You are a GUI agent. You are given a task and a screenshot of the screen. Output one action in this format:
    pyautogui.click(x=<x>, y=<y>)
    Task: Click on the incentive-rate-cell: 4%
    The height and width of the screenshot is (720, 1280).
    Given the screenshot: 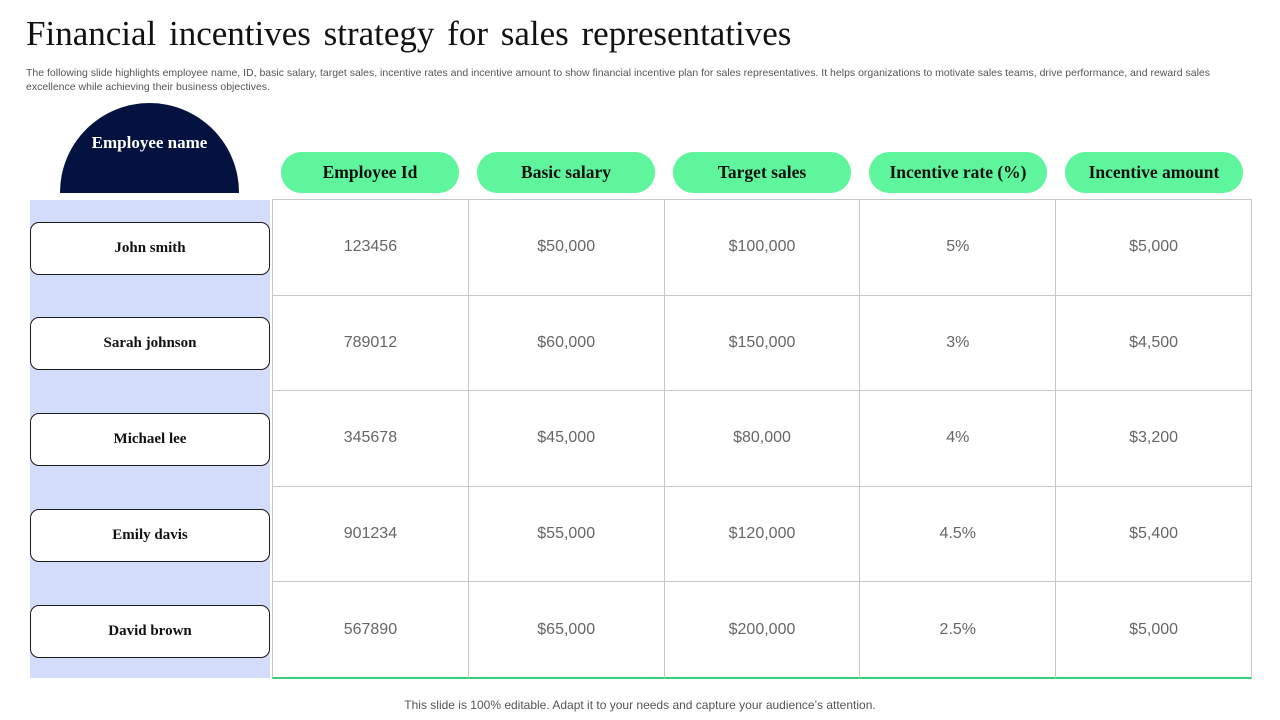 What is the action you would take?
    pyautogui.click(x=958, y=439)
    